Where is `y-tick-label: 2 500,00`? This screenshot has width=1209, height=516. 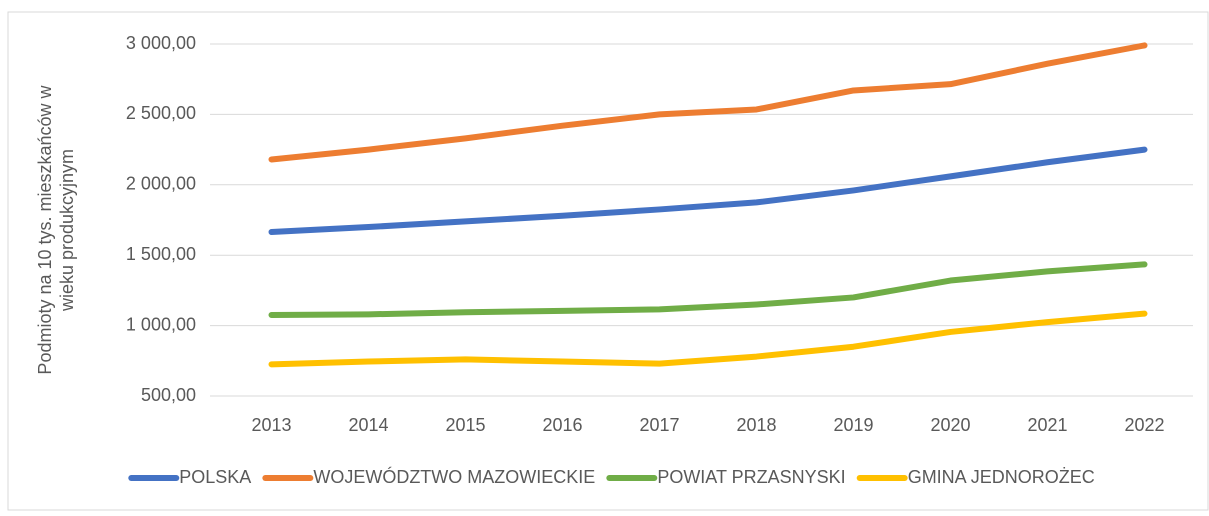 y-tick-label: 2 500,00 is located at coordinates (161, 113).